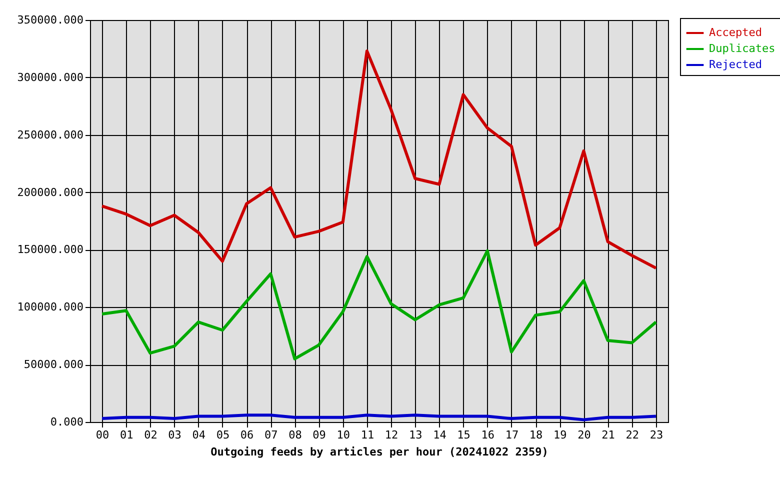  Describe the element at coordinates (657, 435) in the screenshot. I see `x-tick-label: 23` at that location.